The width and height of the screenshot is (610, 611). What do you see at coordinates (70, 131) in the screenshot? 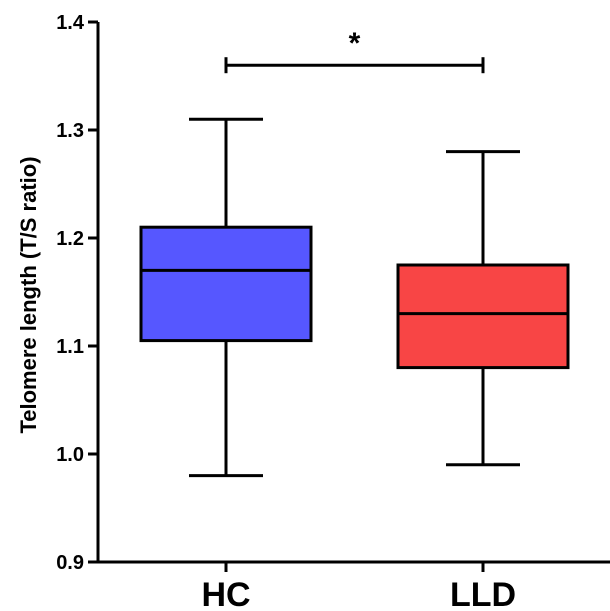
I see `y-tick-label: 1.3` at bounding box center [70, 131].